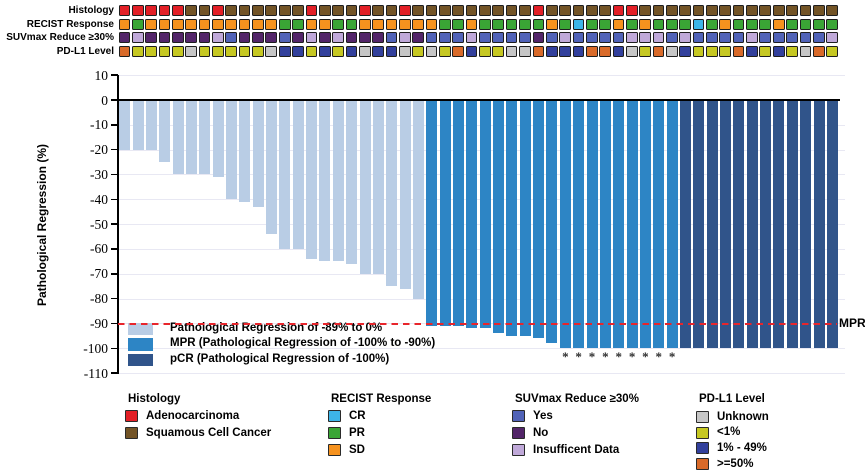  What do you see at coordinates (140, 328) in the screenshot?
I see `chart-legend-swatch` at bounding box center [140, 328].